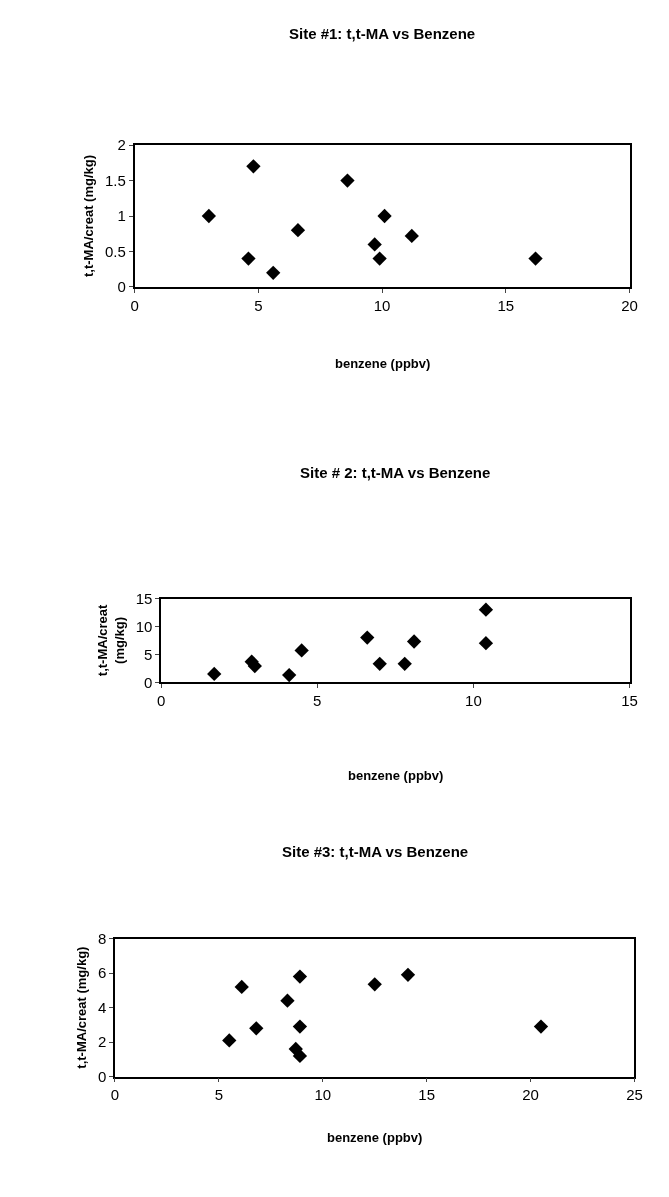 The height and width of the screenshot is (1197, 669). What do you see at coordinates (115, 180) in the screenshot?
I see `y-tick-label: 1.5` at bounding box center [115, 180].